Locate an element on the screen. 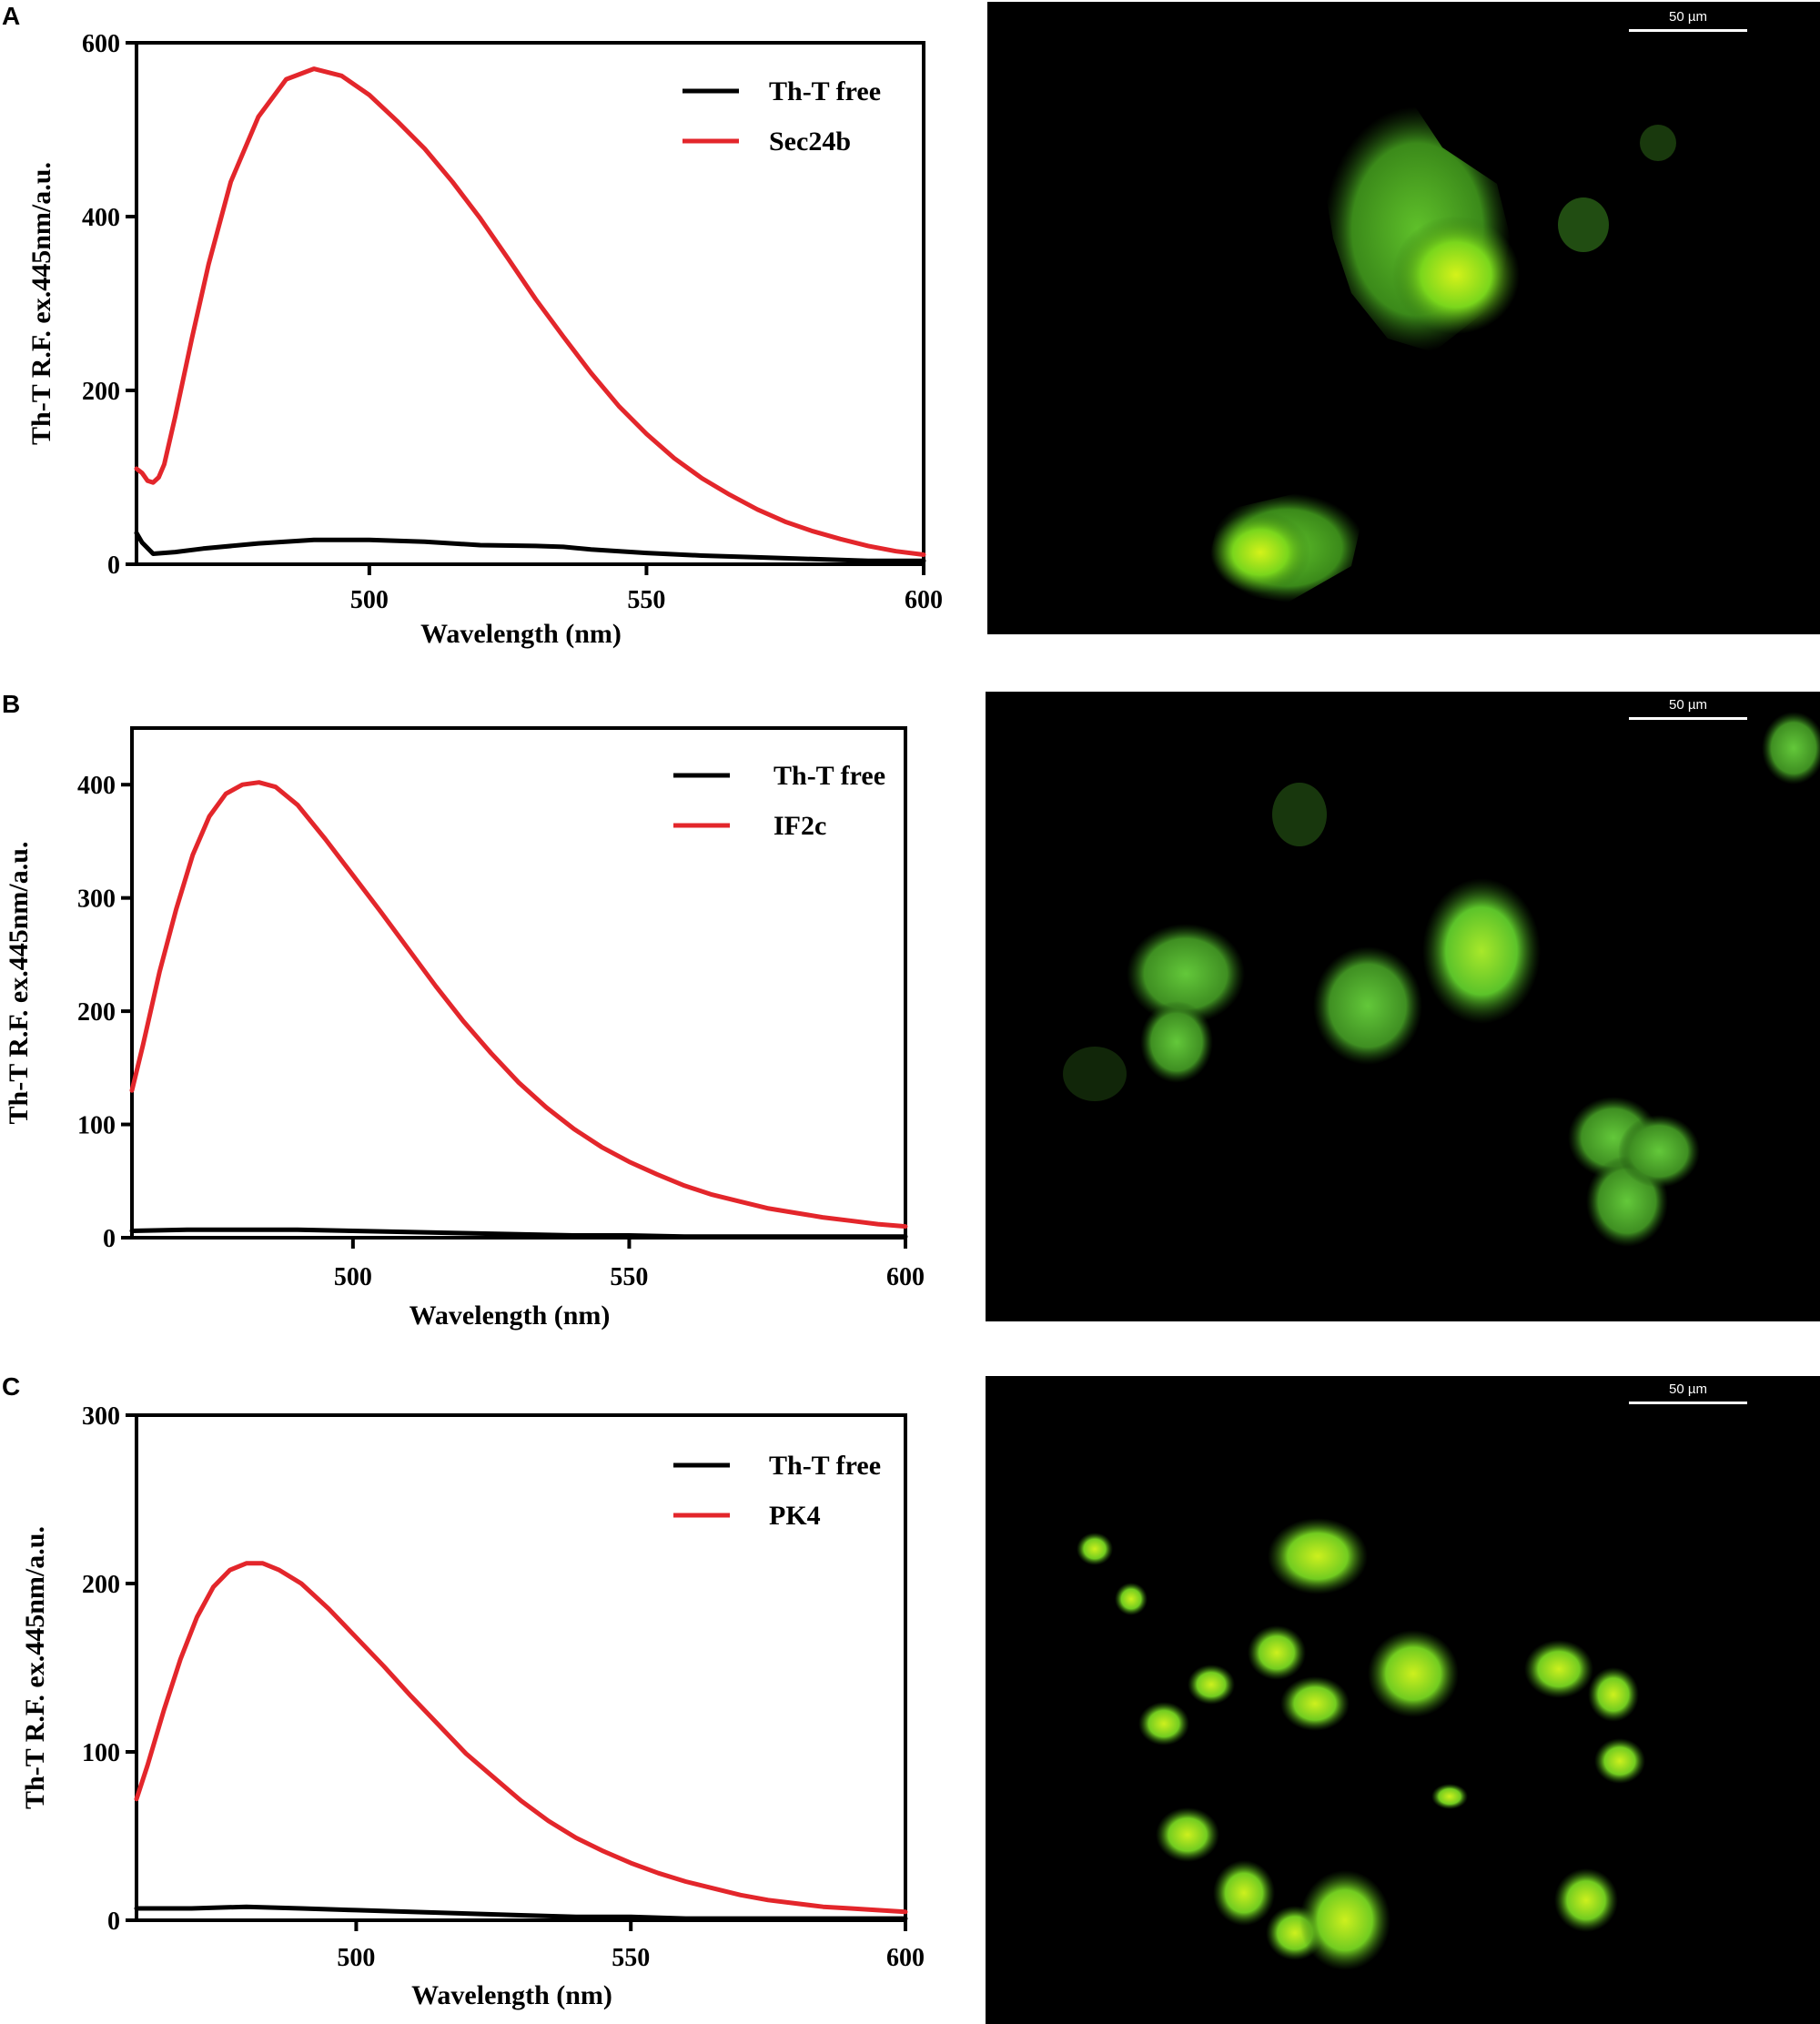 Image resolution: width=1820 pixels, height=2024 pixels. panel-label-c: C is located at coordinates (12, 1386).